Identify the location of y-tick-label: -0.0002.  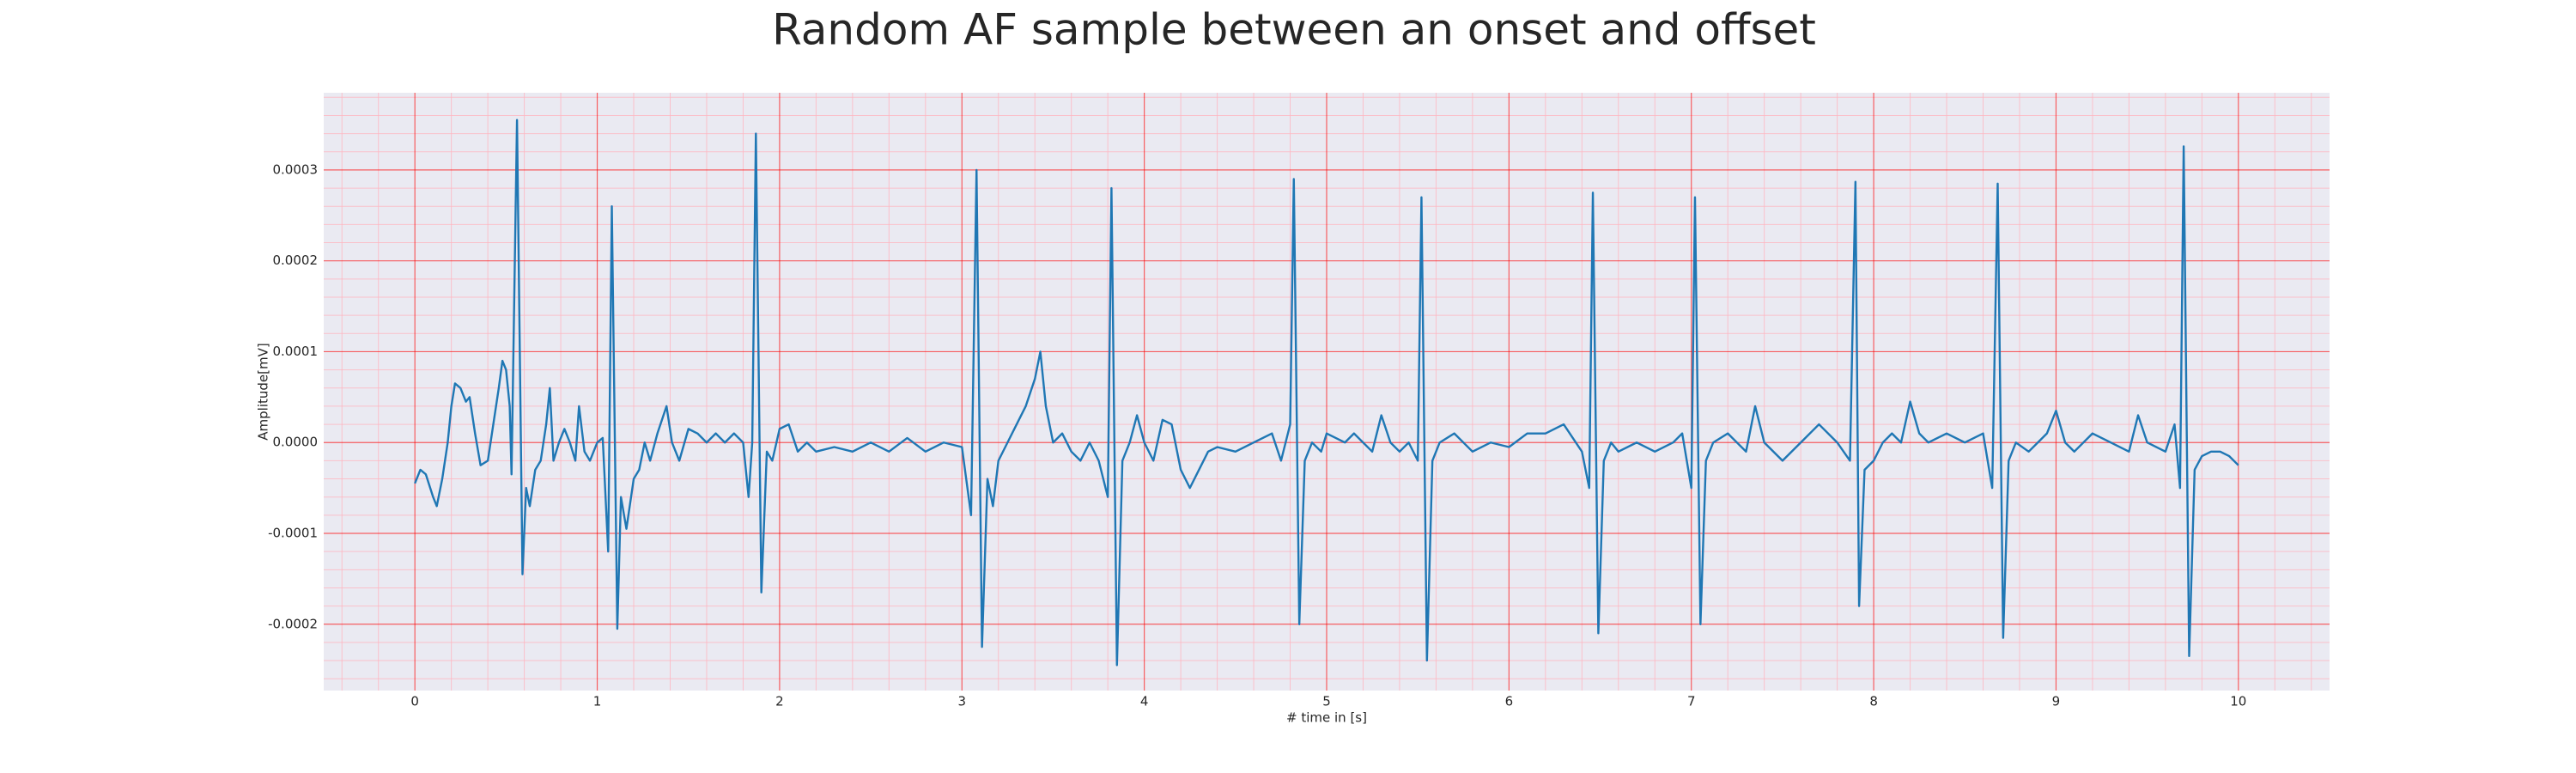
(293, 623).